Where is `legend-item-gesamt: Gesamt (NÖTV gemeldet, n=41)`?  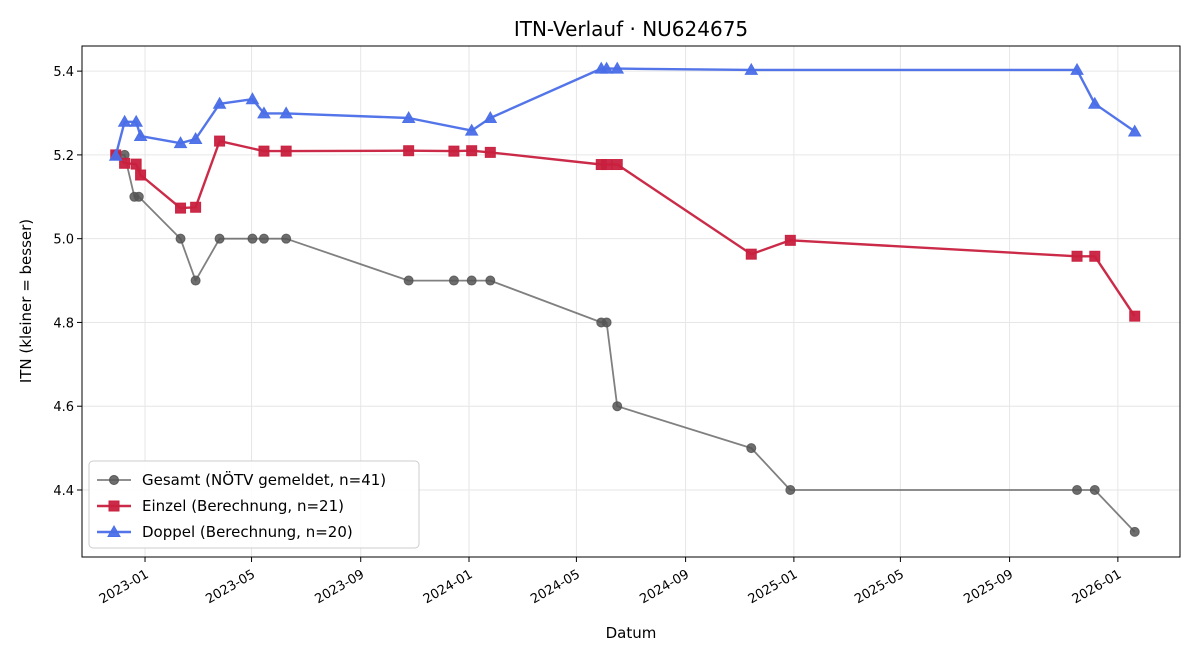 legend-item-gesamt: Gesamt (NÖTV gemeldet, n=41) is located at coordinates (241, 479).